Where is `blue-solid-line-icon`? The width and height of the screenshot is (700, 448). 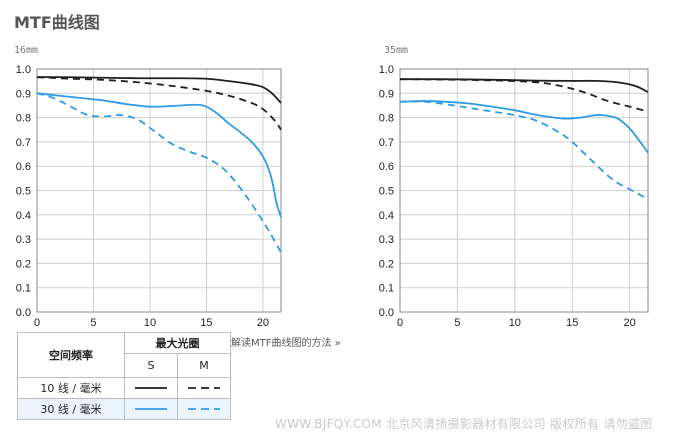
blue-solid-line-icon is located at coordinates (151, 409).